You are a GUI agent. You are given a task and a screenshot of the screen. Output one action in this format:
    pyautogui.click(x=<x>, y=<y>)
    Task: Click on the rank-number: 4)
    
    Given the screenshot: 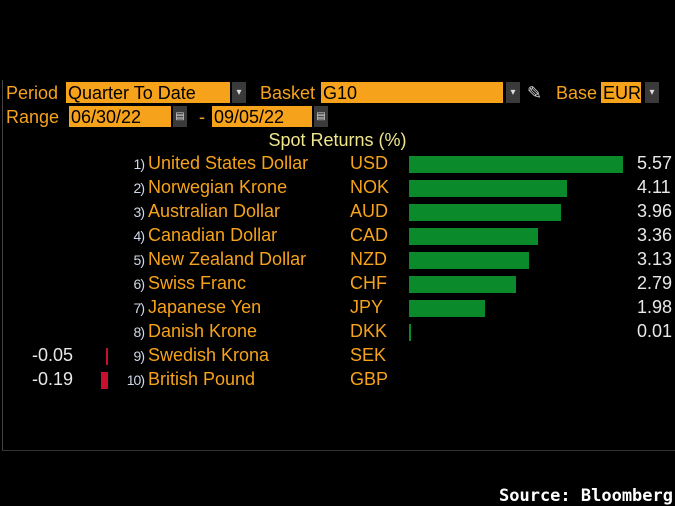 What is the action you would take?
    pyautogui.click(x=139, y=236)
    